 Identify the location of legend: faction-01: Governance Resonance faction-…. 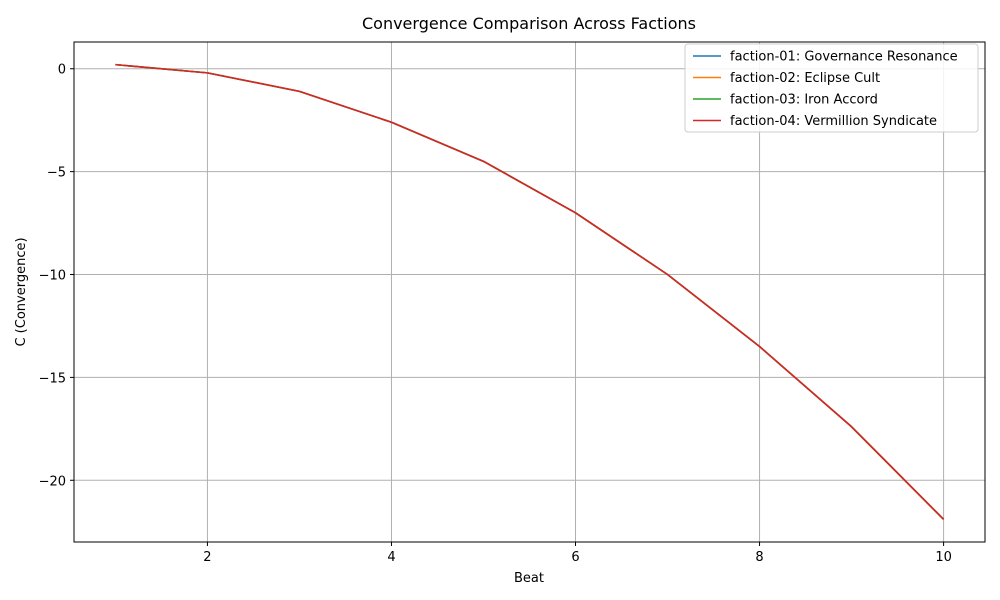
(831, 88).